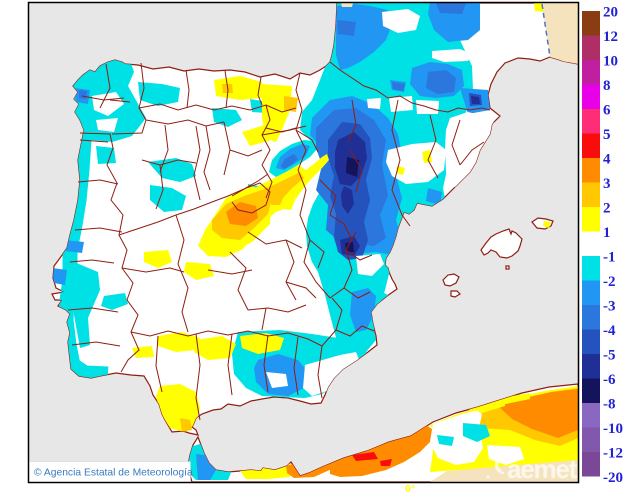  I want to click on svg-text: 2, so click(607, 209).